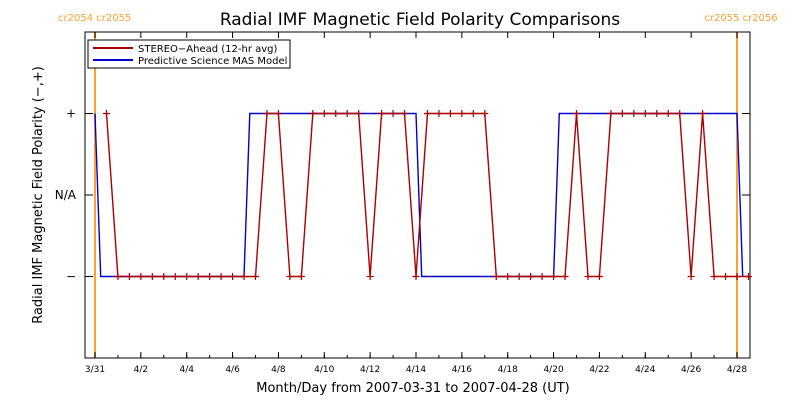 The width and height of the screenshot is (800, 400). What do you see at coordinates (740, 18) in the screenshot?
I see `carrington-marker-label-1: cr2055 cr2056` at bounding box center [740, 18].